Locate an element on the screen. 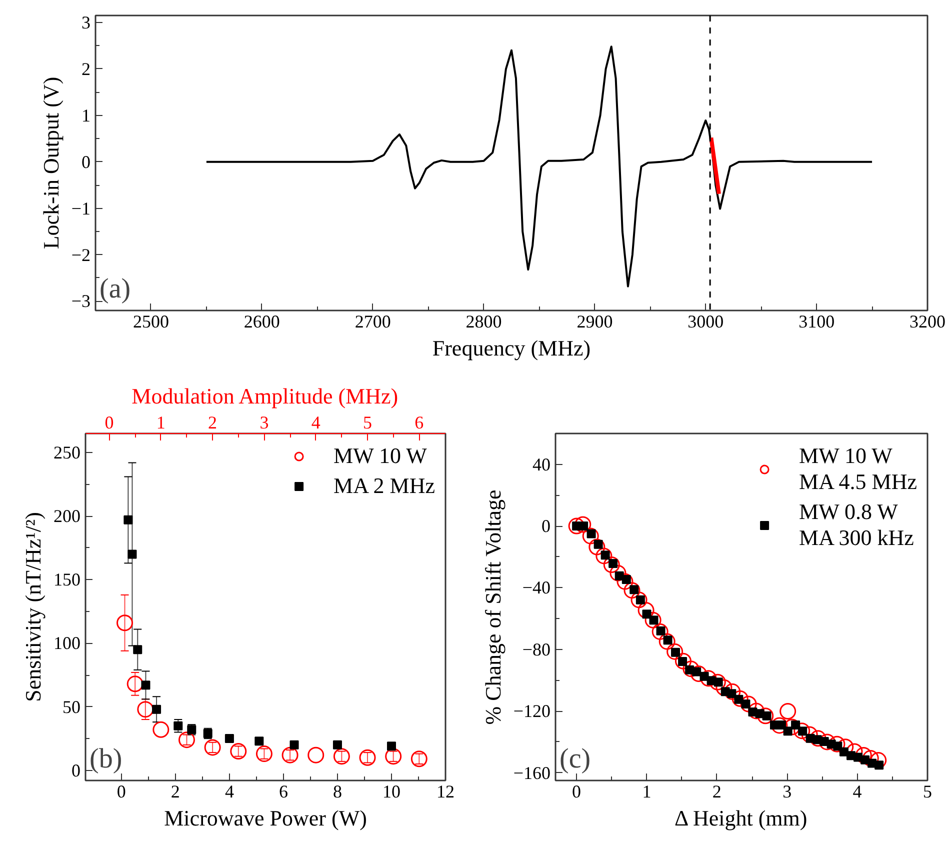  x-tick-label: 2800 is located at coordinates (484, 322).